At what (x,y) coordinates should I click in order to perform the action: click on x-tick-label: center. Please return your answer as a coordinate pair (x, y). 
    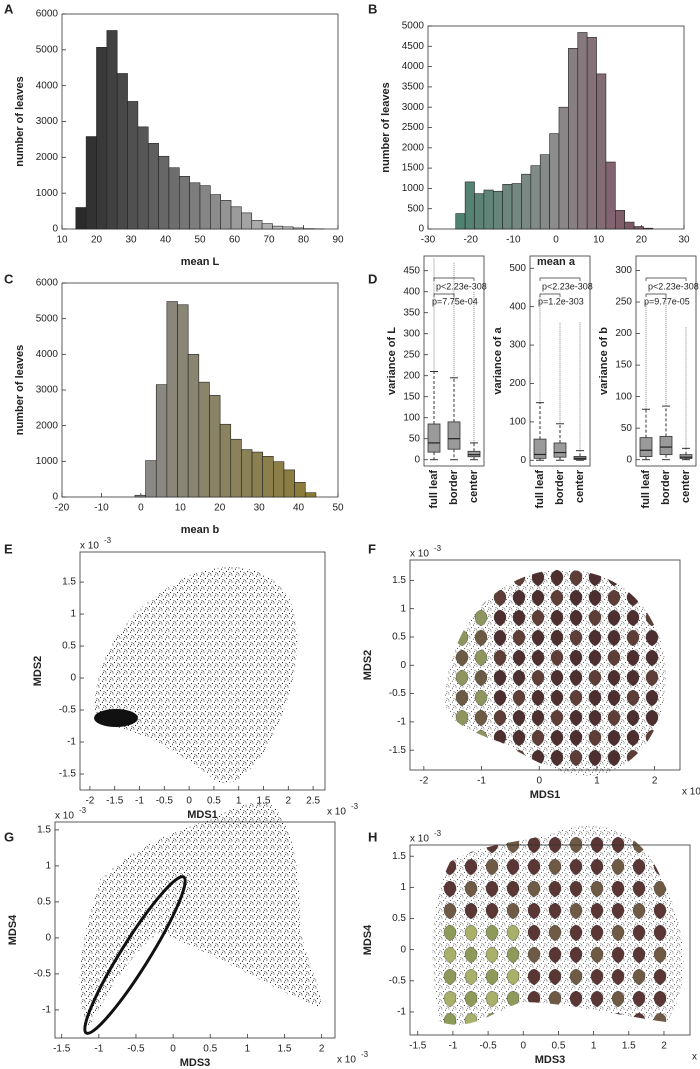
    Looking at the image, I should click on (580, 486).